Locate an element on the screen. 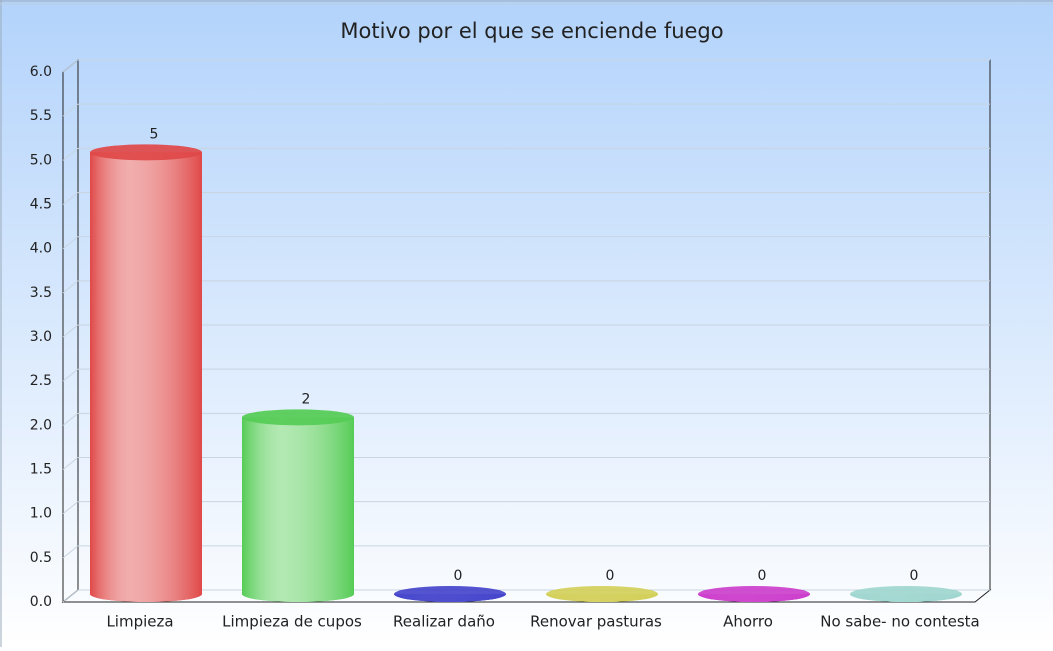  y-tick-label: 5.0 is located at coordinates (41, 160).